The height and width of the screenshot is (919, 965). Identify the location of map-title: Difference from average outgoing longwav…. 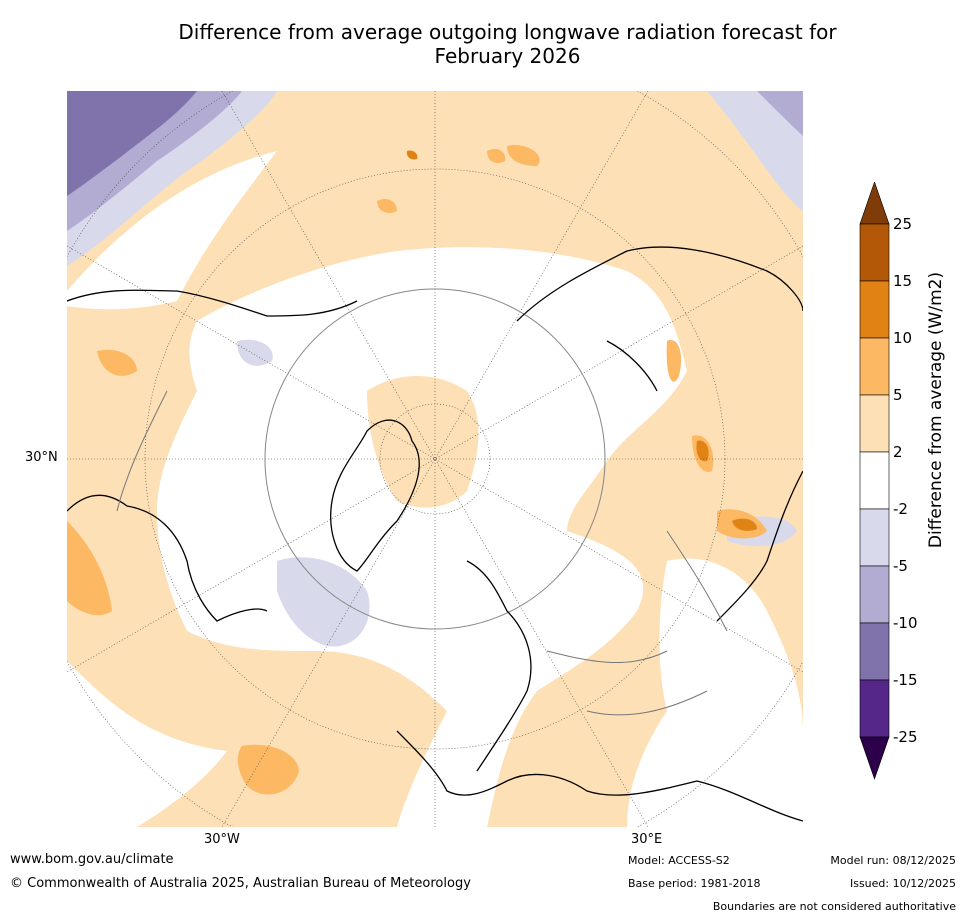
(507, 44).